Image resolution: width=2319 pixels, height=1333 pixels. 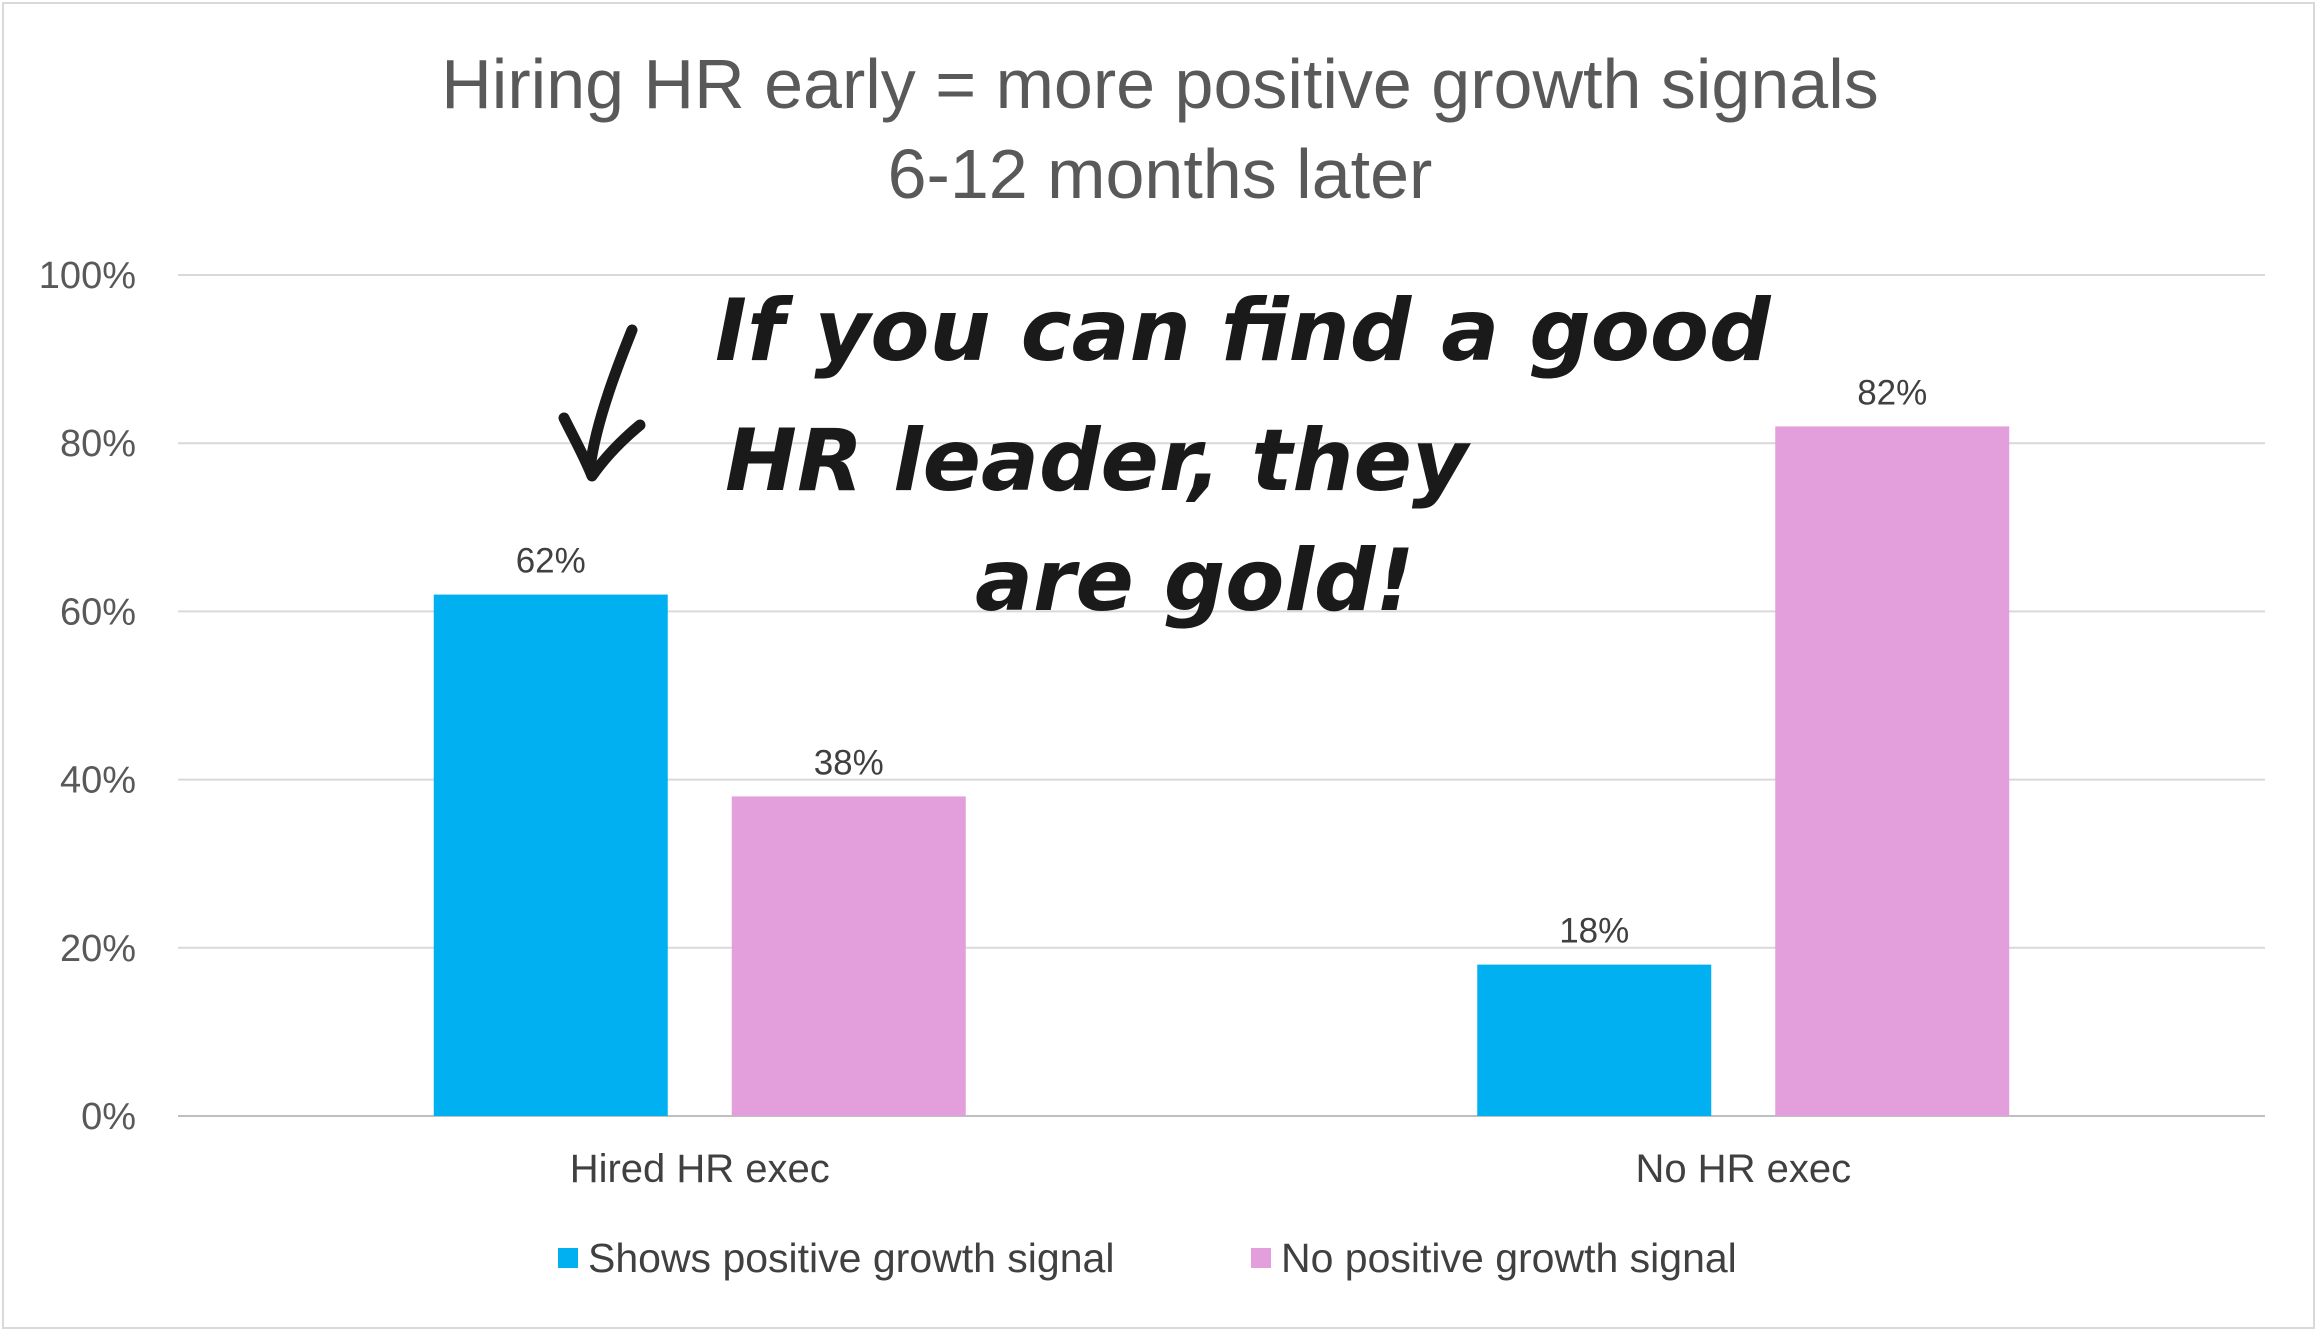 What do you see at coordinates (851, 1258) in the screenshot?
I see `legend-label-series-1: Shows positive growth signal` at bounding box center [851, 1258].